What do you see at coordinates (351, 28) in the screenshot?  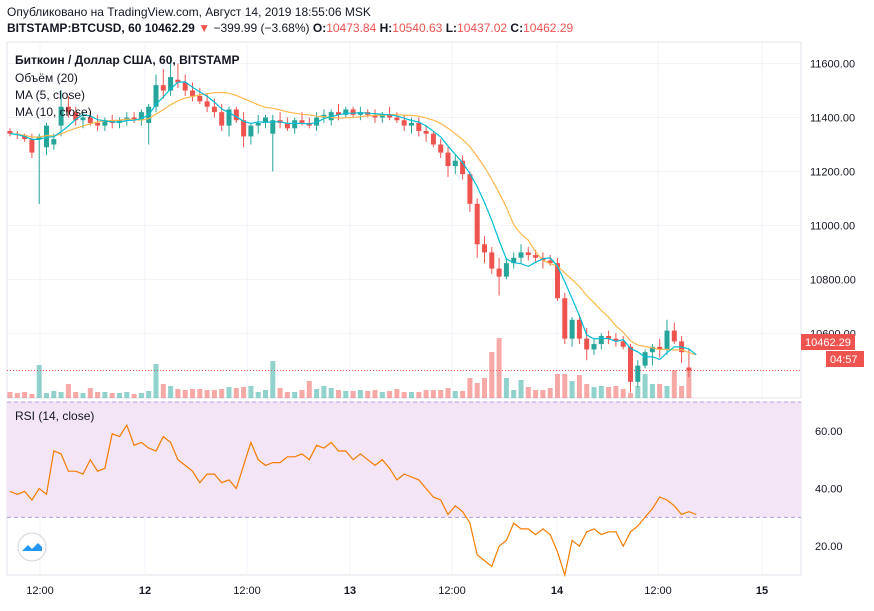 I see `open-value: 10473.84` at bounding box center [351, 28].